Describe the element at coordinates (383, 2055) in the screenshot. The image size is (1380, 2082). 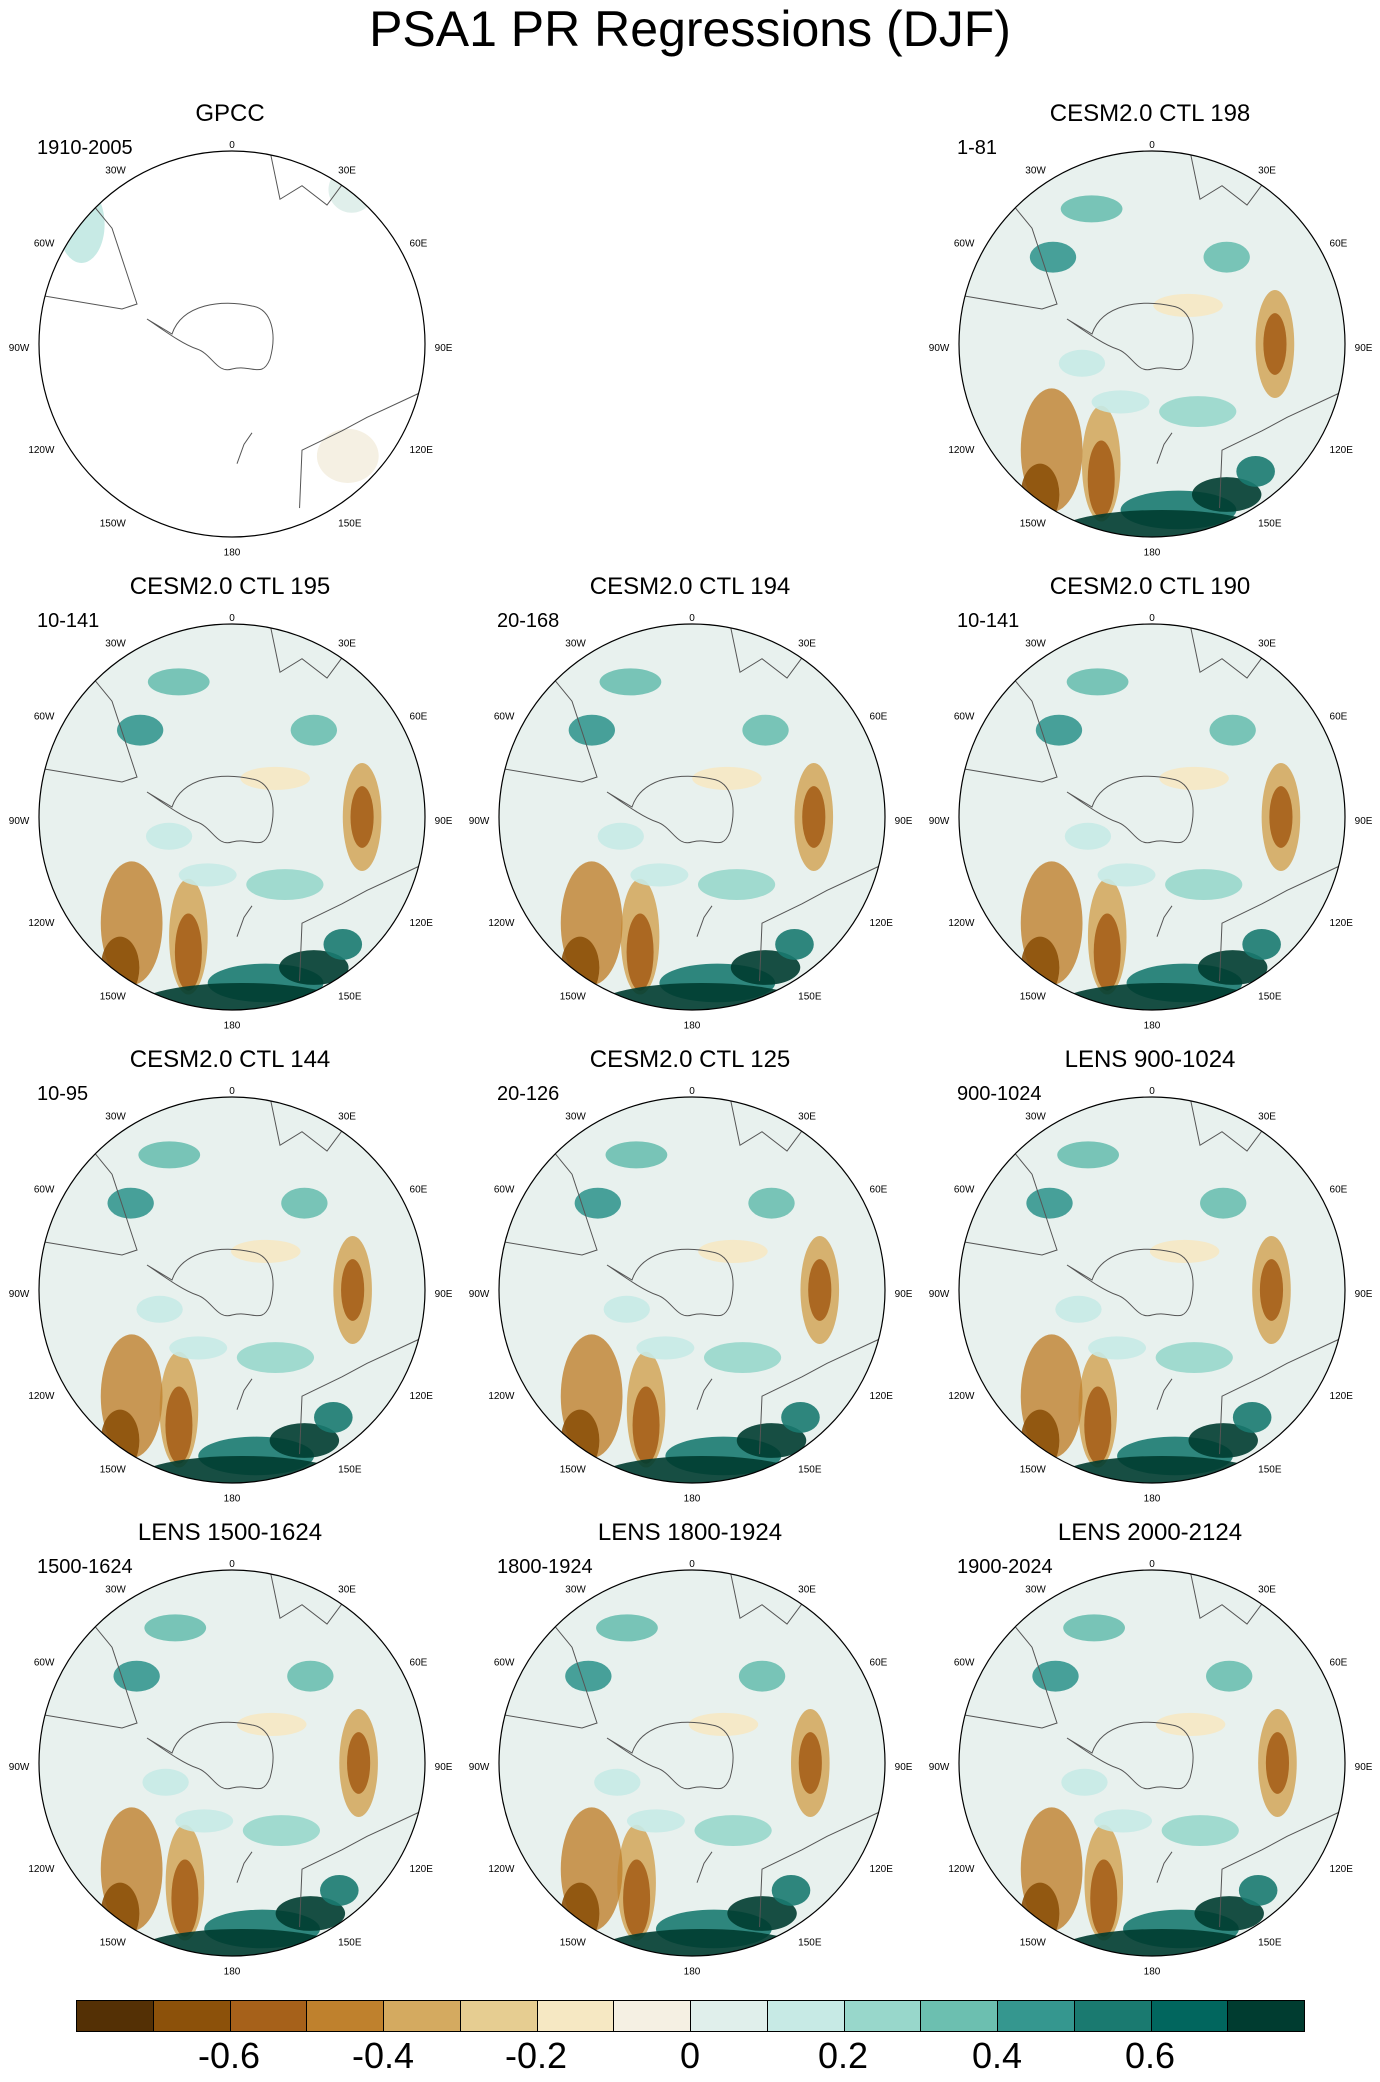
I see `colorbar-tick-label: -0.4` at that location.